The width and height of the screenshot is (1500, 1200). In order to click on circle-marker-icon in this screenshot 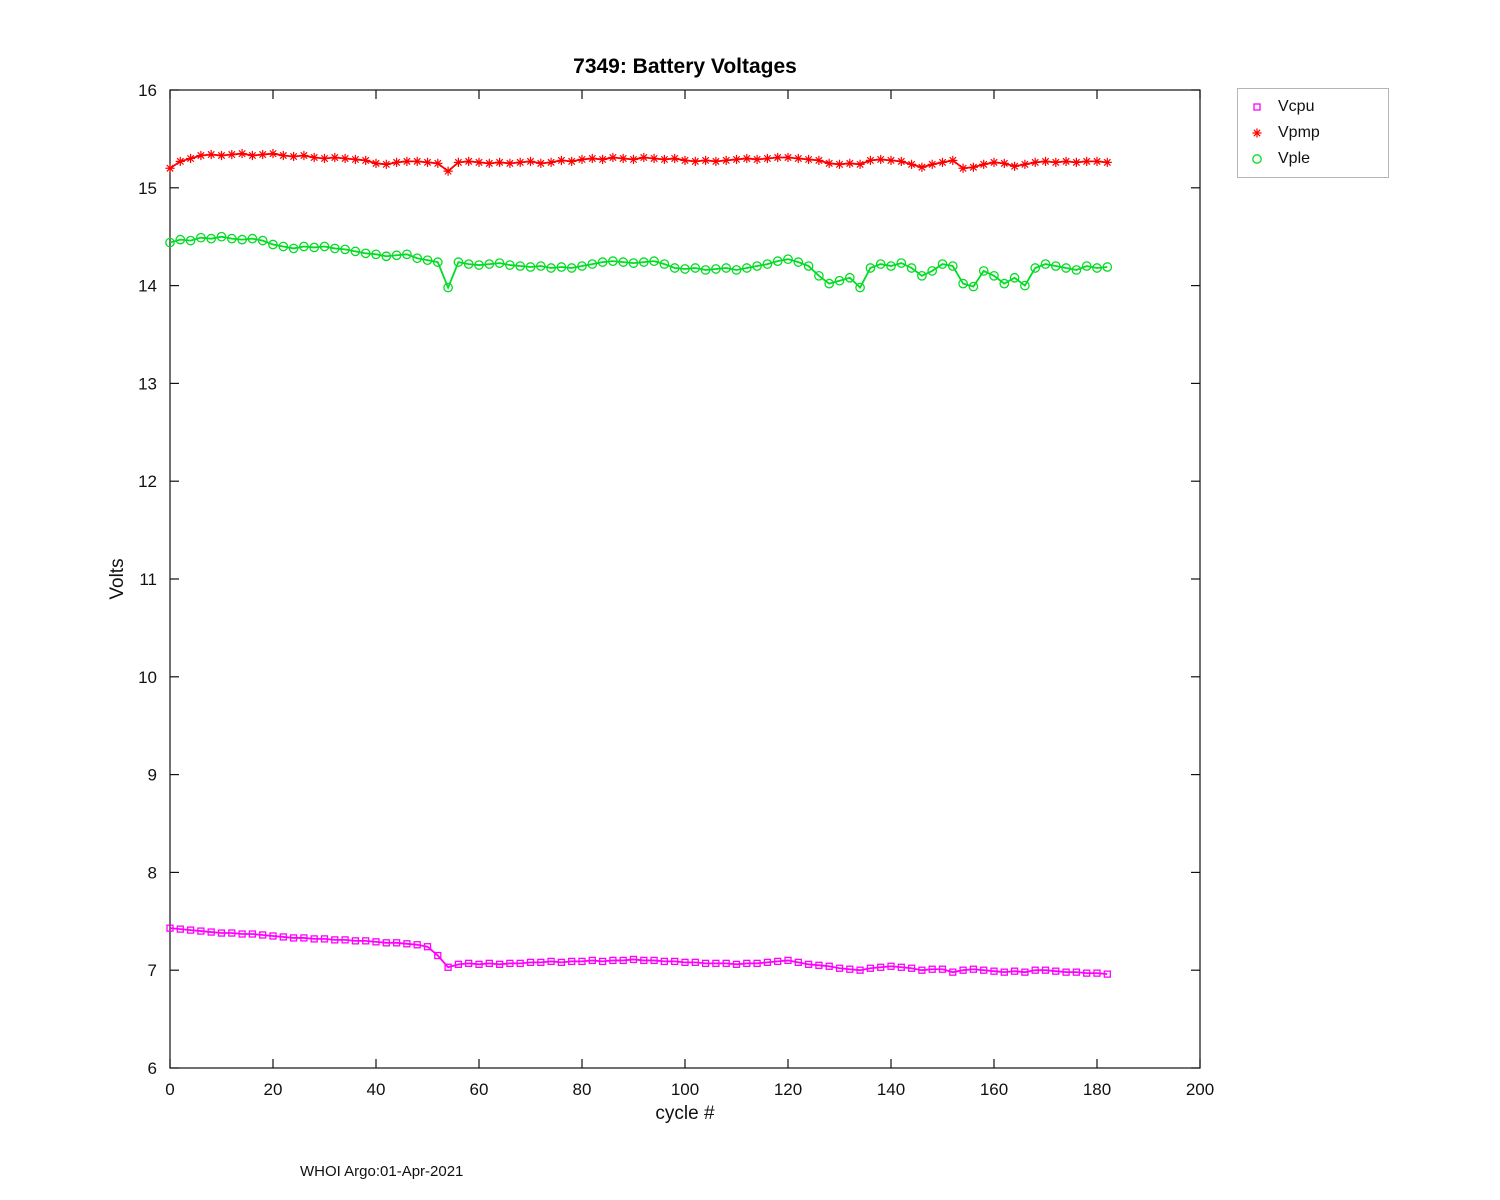, I will do `click(1257, 159)`.